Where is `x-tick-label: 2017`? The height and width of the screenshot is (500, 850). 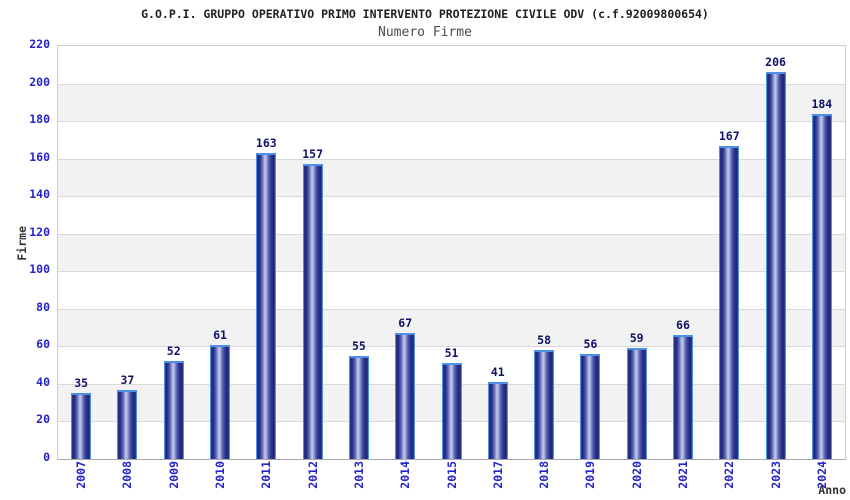 x-tick-label: 2017 is located at coordinates (497, 475).